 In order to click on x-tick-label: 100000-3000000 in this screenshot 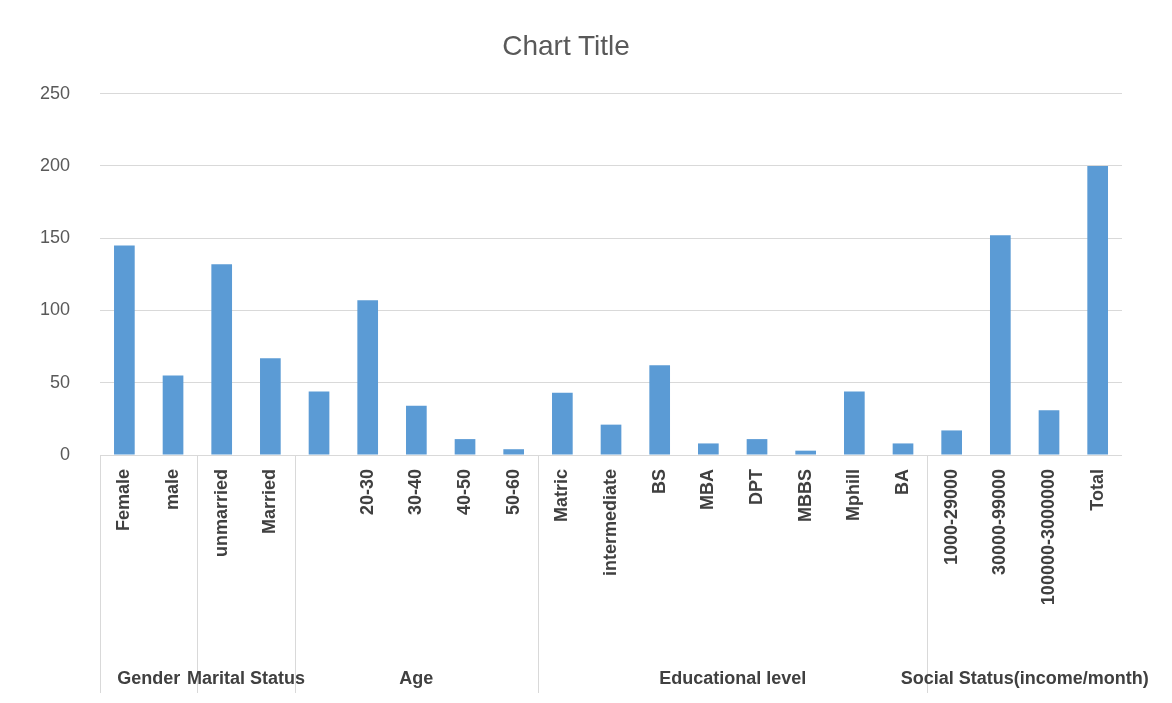, I will do `click(1047, 537)`.